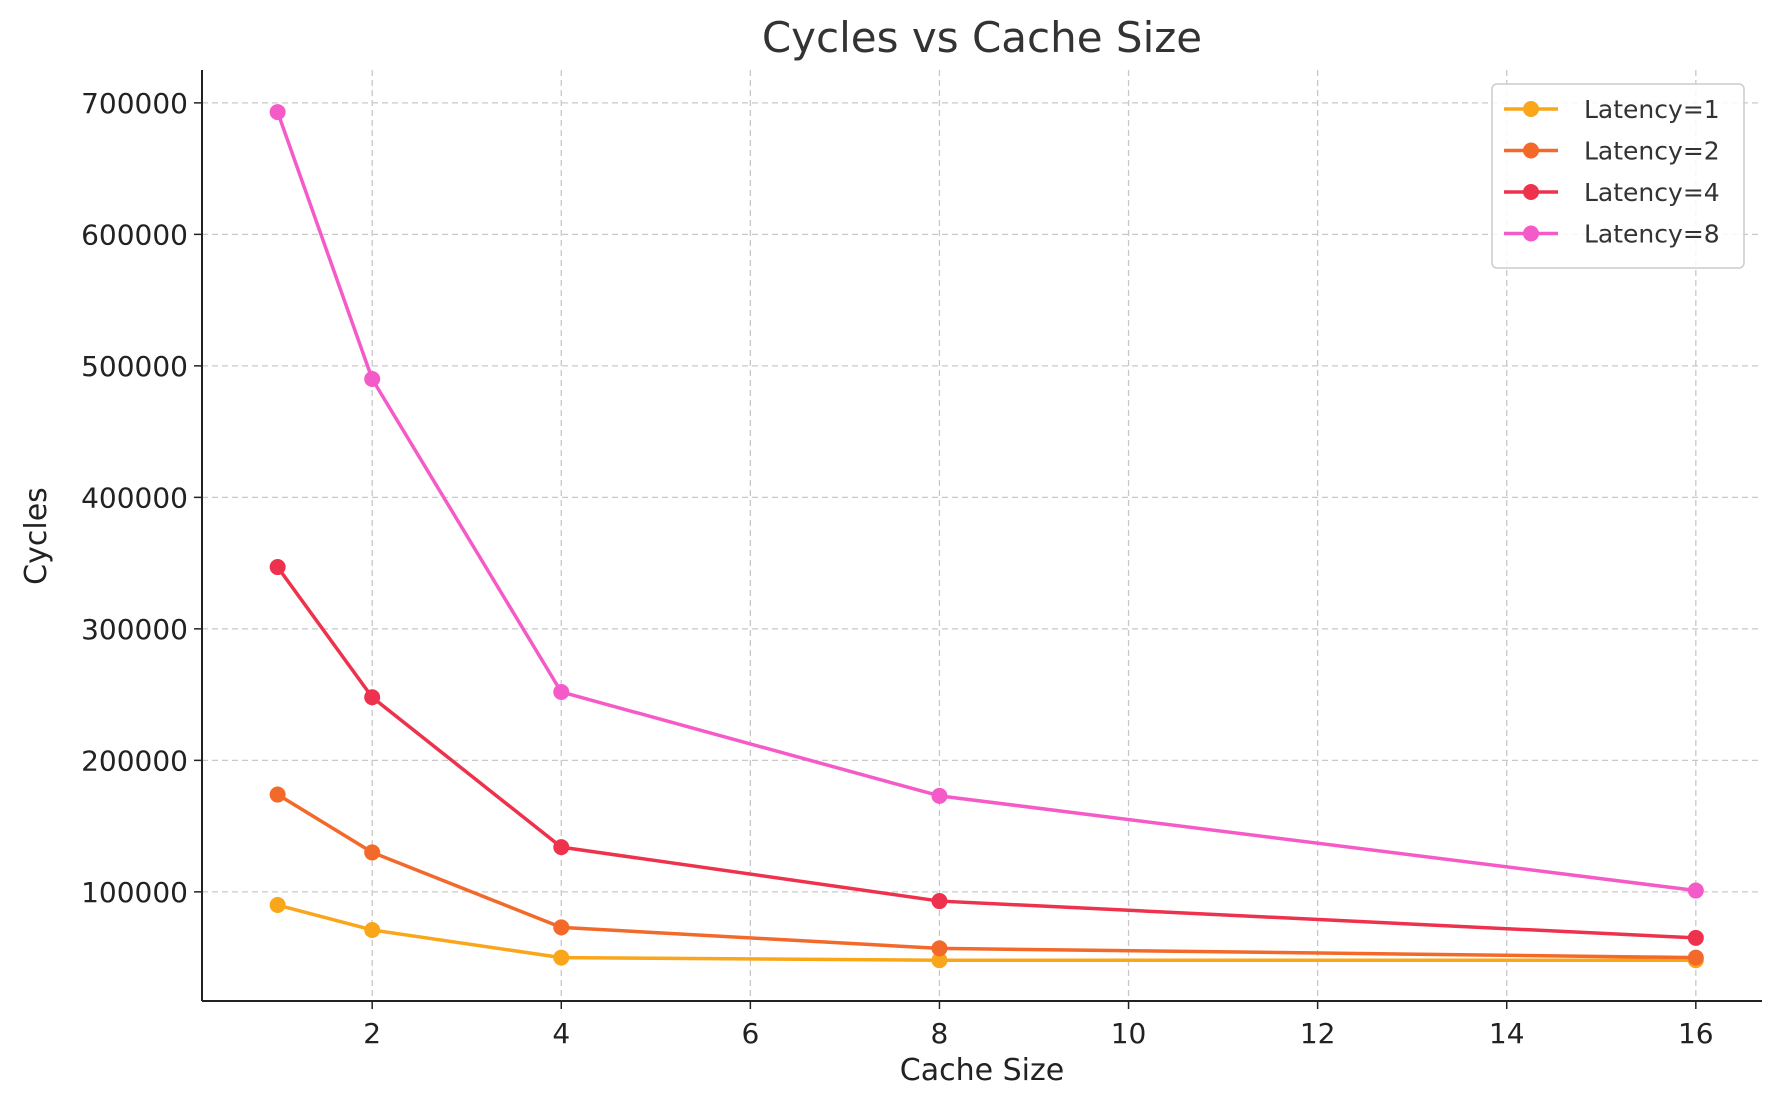 The image size is (1771, 1101). Describe the element at coordinates (982, 37) in the screenshot. I see `chart-title: Cycles vs Cache Size` at that location.